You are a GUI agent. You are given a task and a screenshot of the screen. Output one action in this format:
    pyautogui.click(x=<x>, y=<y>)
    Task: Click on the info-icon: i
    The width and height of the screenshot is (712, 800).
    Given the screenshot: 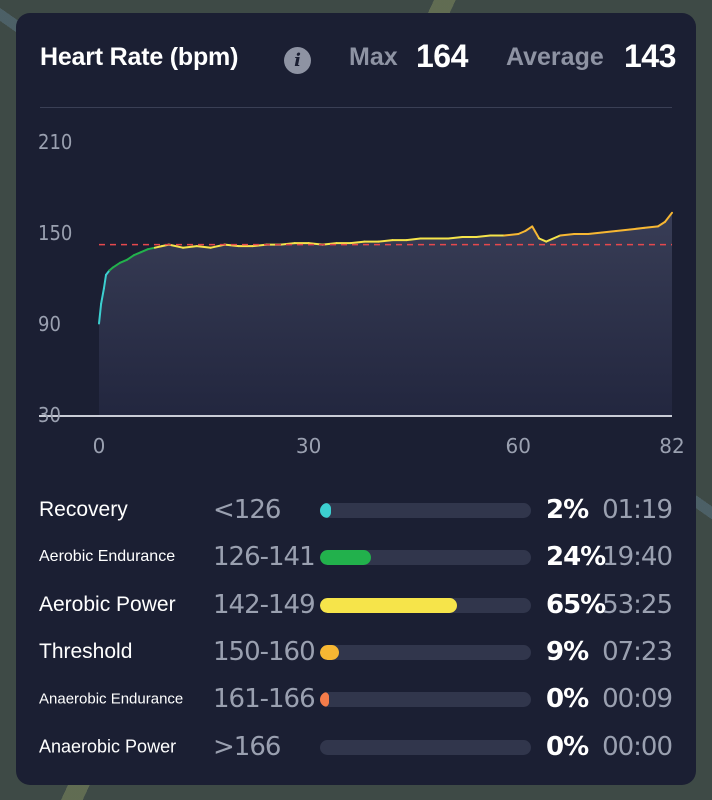 What is the action you would take?
    pyautogui.click(x=297, y=60)
    